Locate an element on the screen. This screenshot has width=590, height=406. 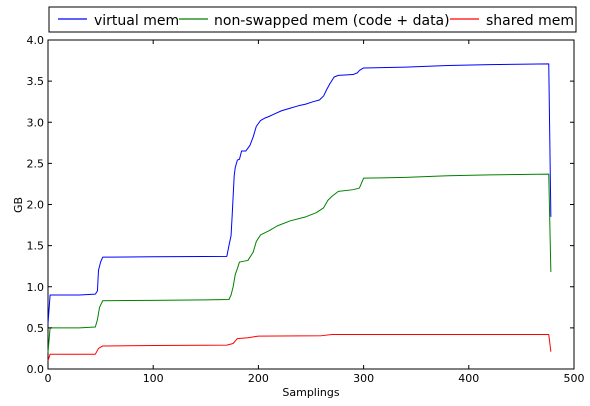
x-tick-label: 300 is located at coordinates (363, 378).